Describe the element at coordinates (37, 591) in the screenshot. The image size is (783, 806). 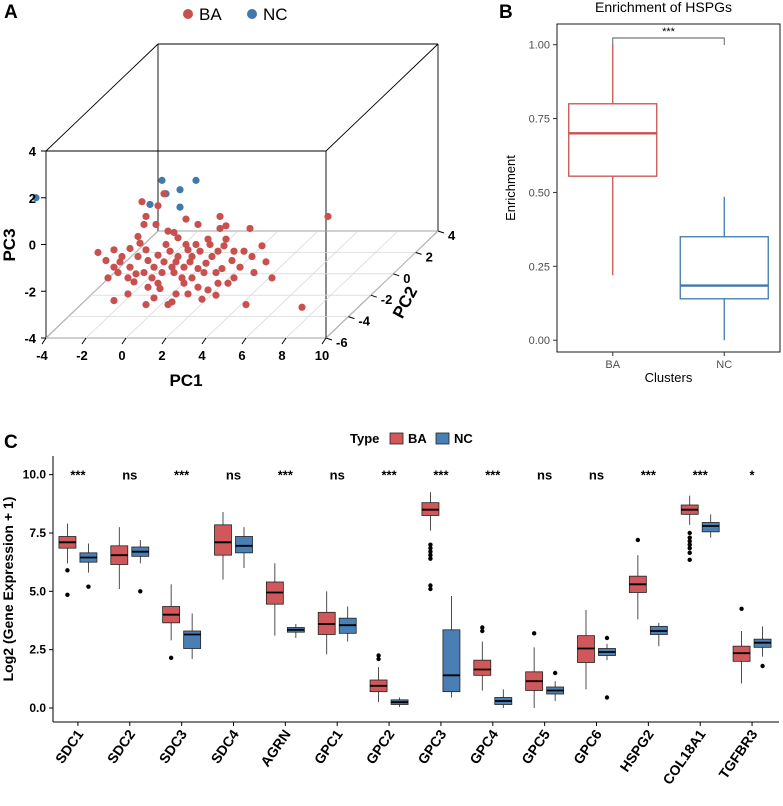
I see `y-tick-label: 5.0` at that location.